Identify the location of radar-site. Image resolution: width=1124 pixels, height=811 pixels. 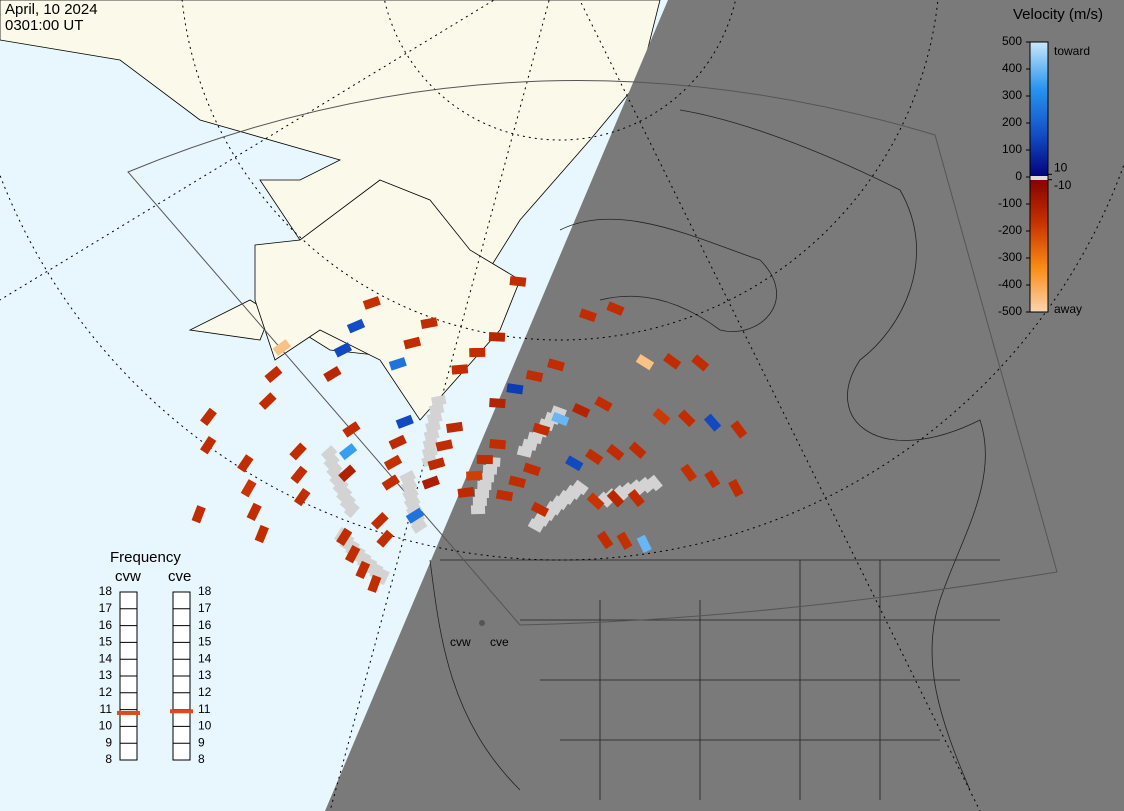
(482, 623).